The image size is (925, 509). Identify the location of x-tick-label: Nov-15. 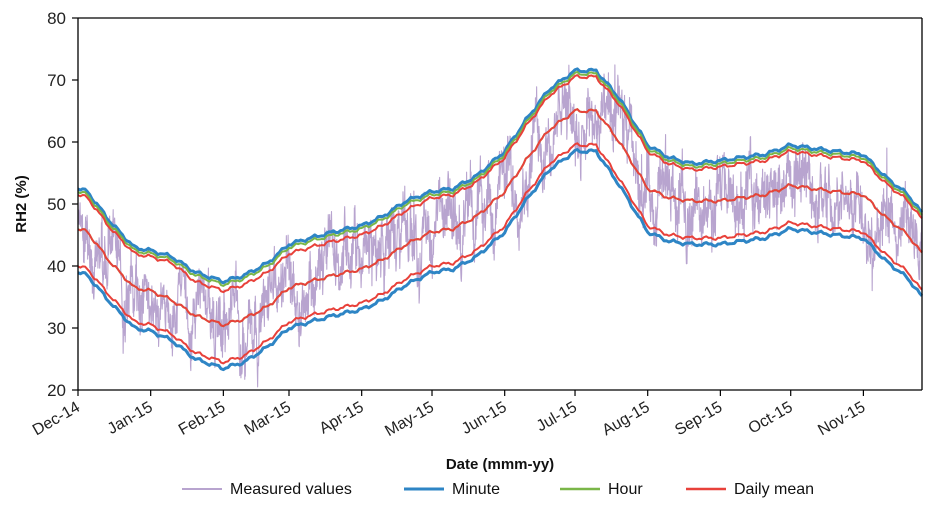
(841, 419).